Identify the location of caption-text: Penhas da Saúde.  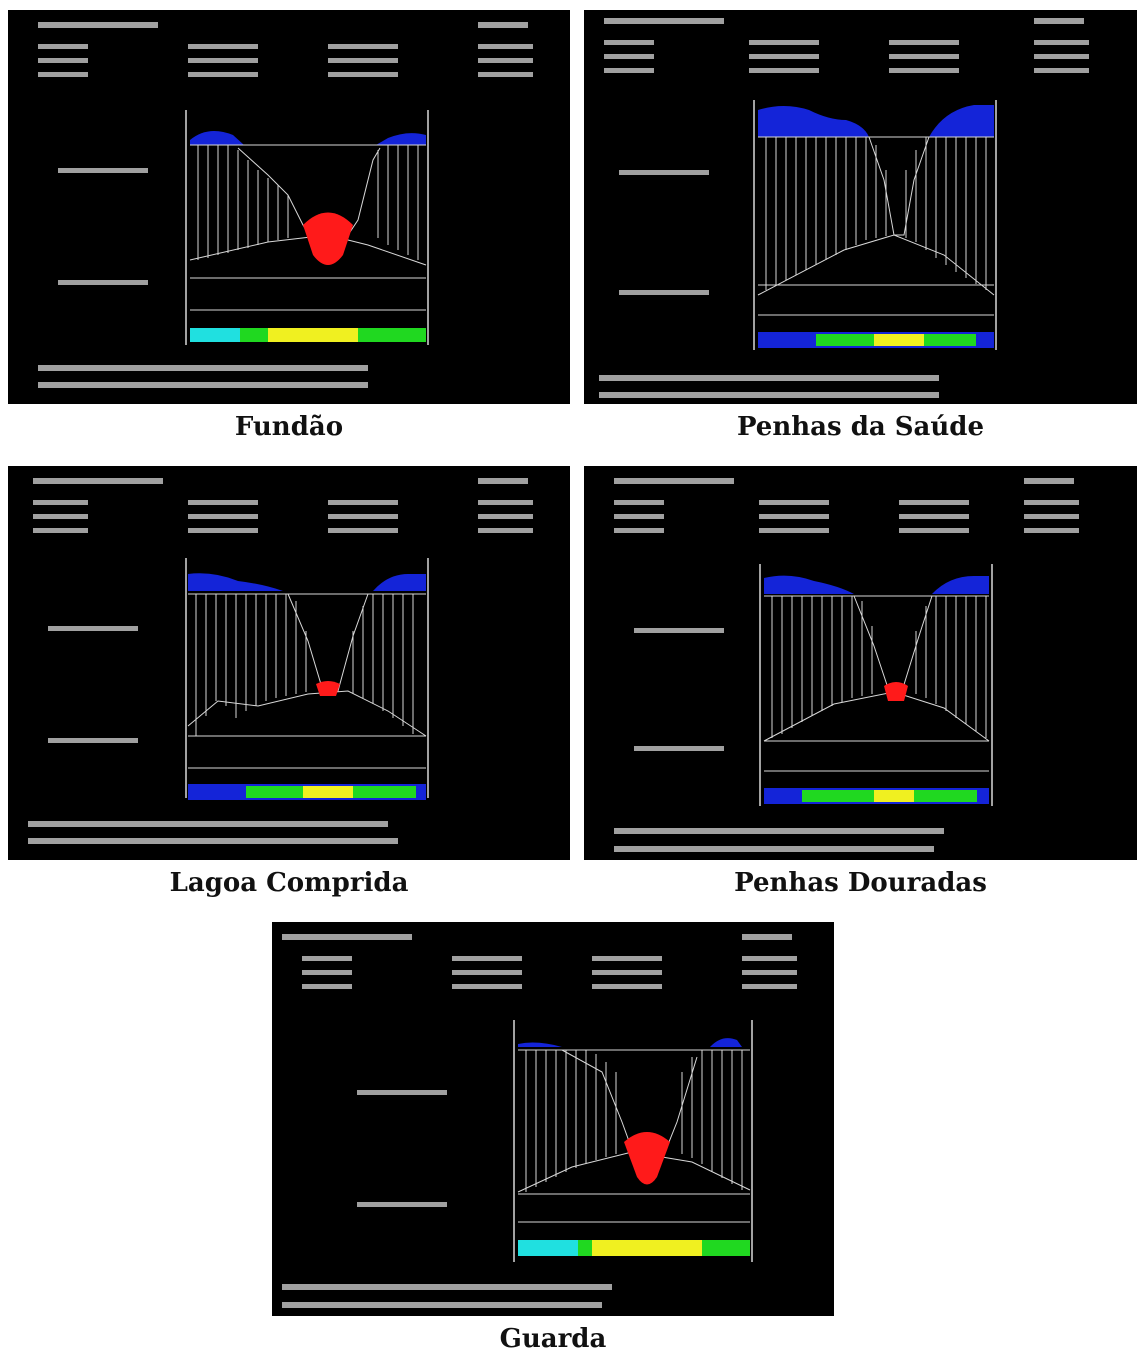
(860, 427).